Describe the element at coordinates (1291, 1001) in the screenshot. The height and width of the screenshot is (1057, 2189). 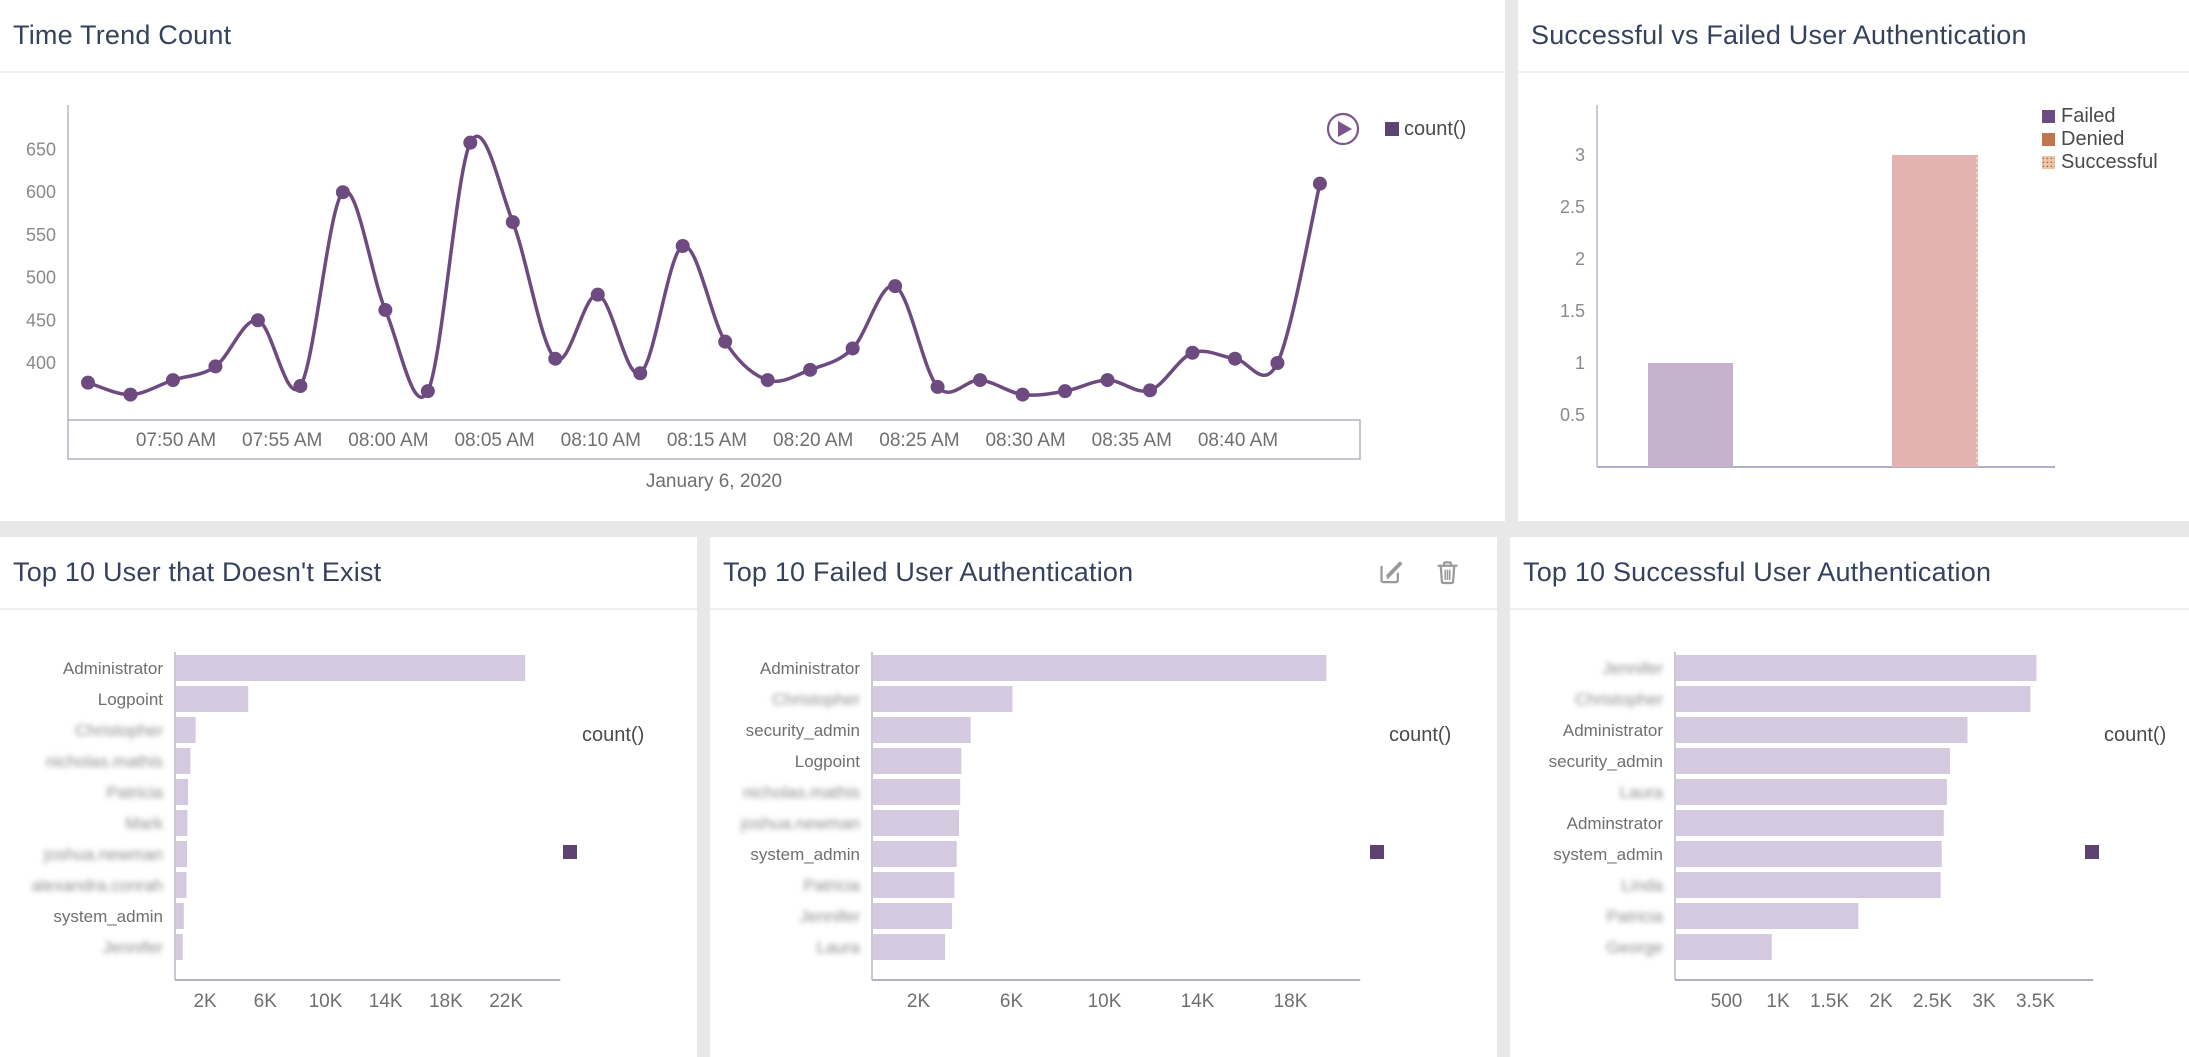
I see `svg-text: 18K` at that location.